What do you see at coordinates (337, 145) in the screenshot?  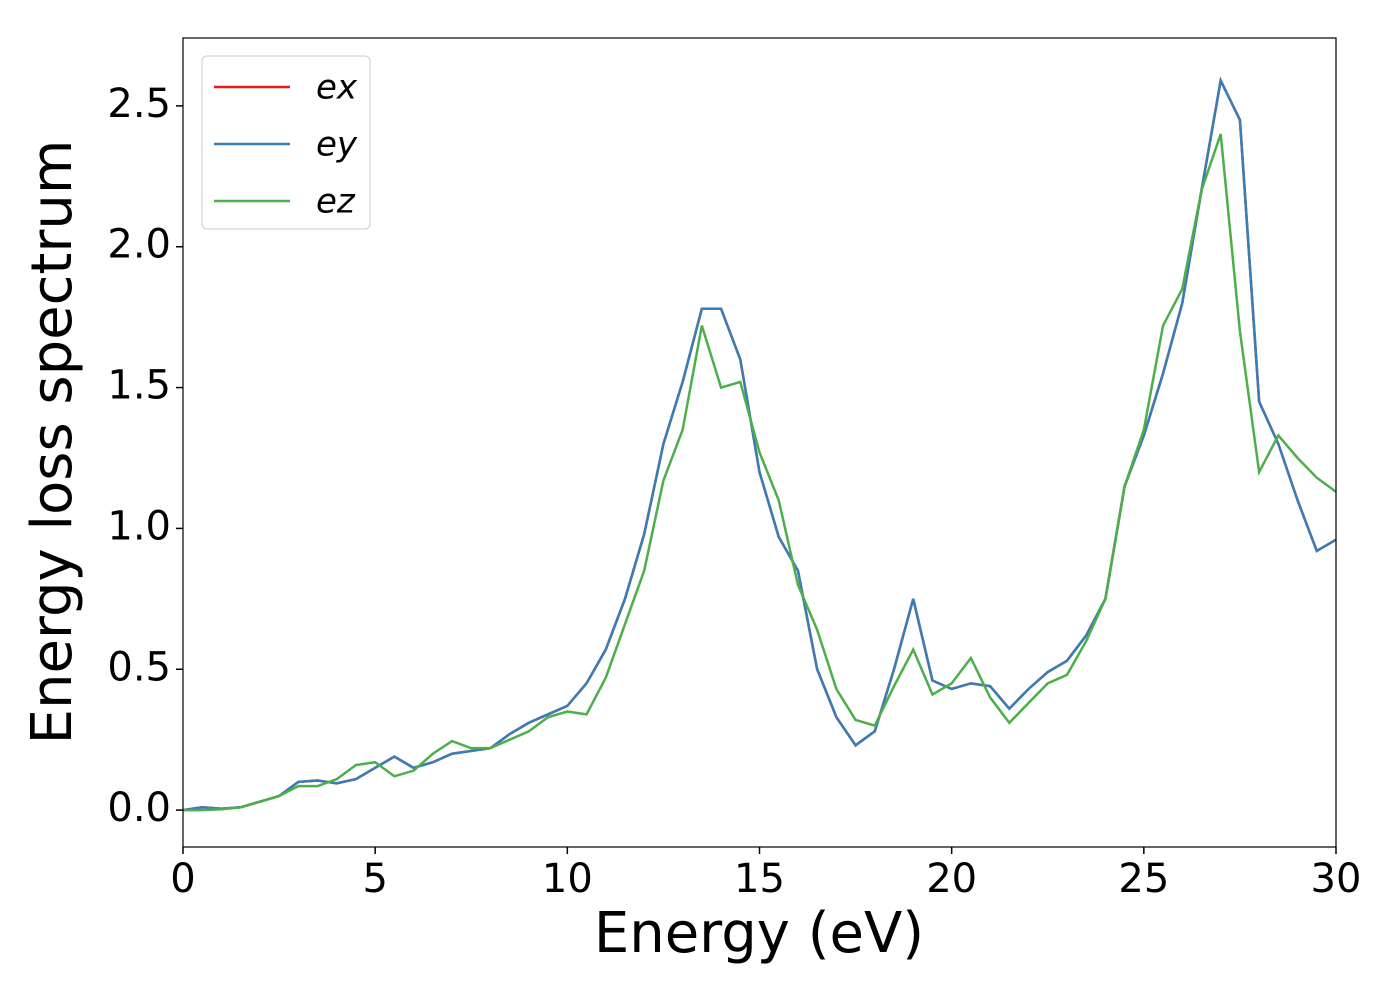 I see `legend-label: ey` at bounding box center [337, 145].